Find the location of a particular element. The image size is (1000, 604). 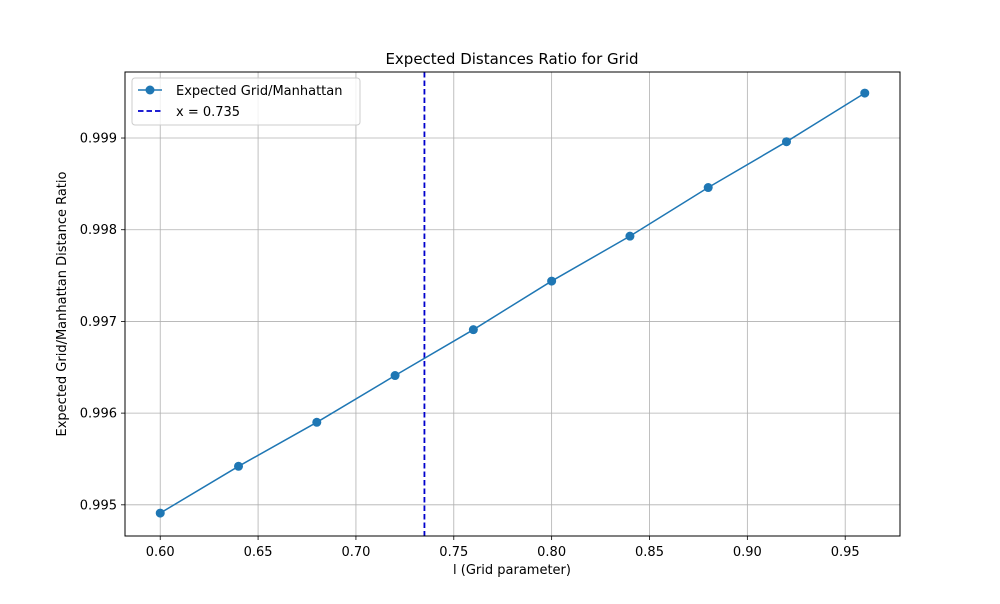

x-tick-label: 0.65 is located at coordinates (258, 552).